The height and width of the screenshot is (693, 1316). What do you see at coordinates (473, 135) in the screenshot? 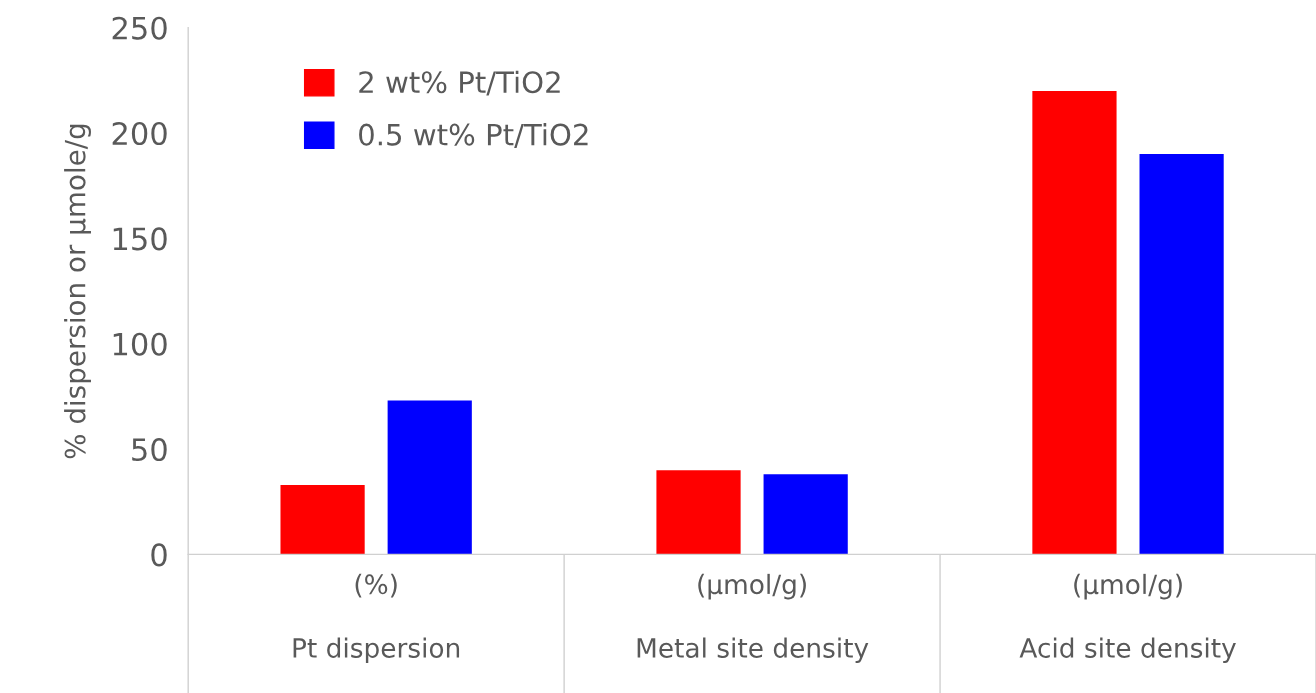
I see `legend-label: 0.5 wt% Pt/TiO2` at bounding box center [473, 135].